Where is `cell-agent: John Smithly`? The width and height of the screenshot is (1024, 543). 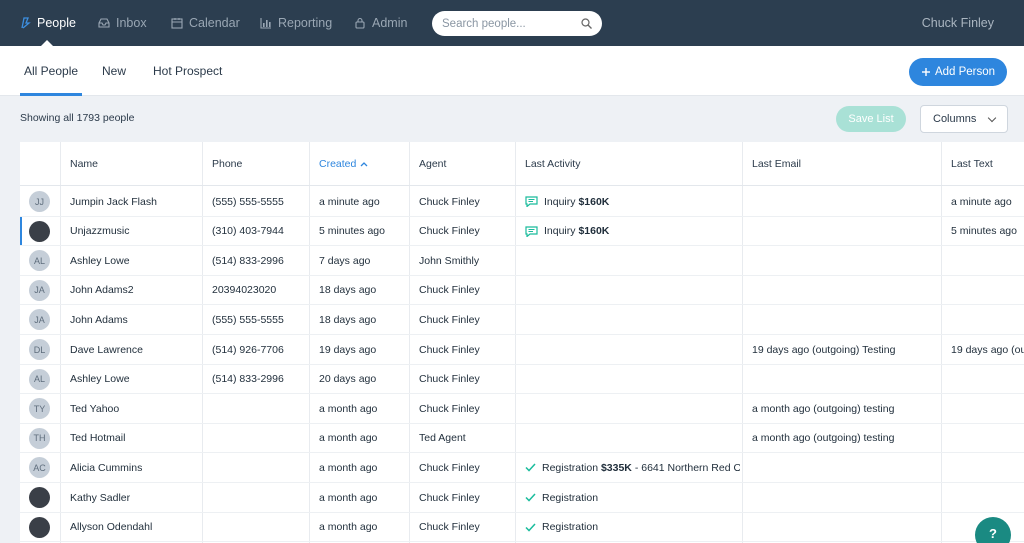
cell-agent: John Smithly is located at coordinates (449, 260).